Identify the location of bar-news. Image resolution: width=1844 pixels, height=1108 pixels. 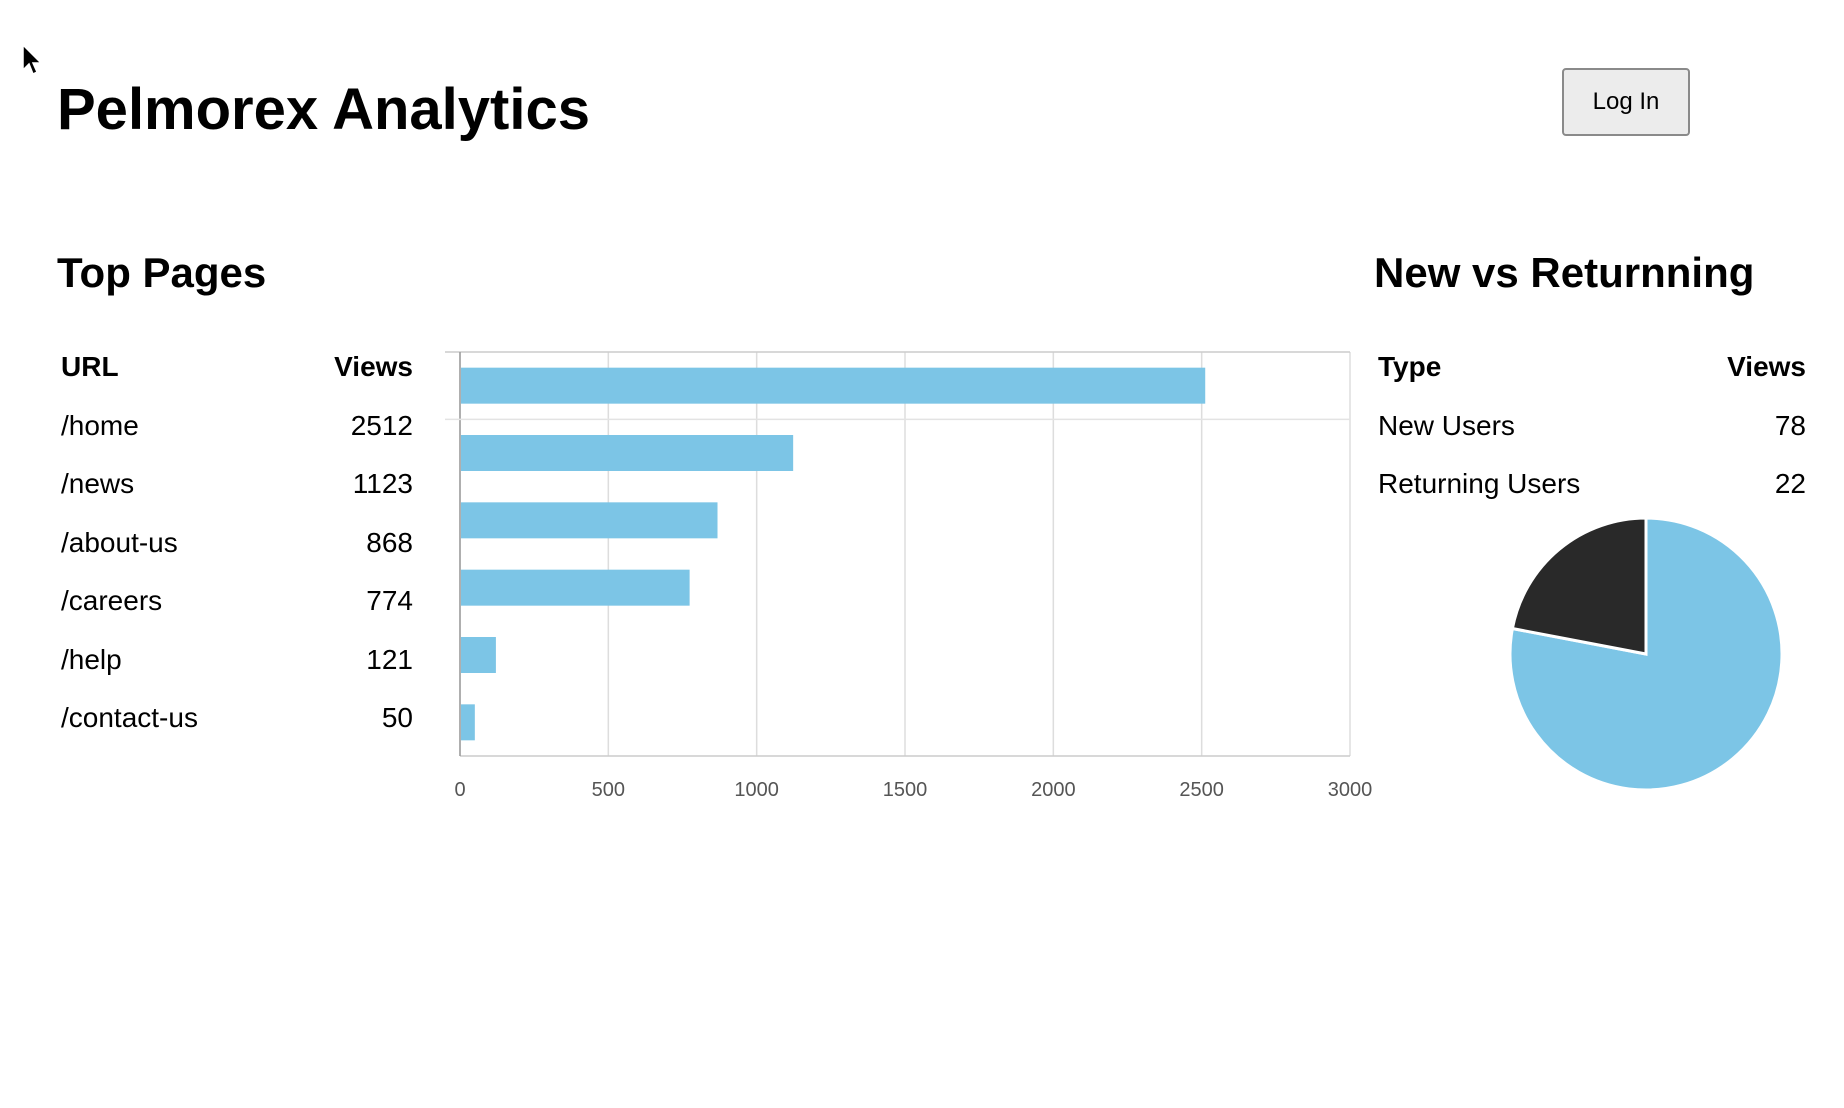
(627, 453).